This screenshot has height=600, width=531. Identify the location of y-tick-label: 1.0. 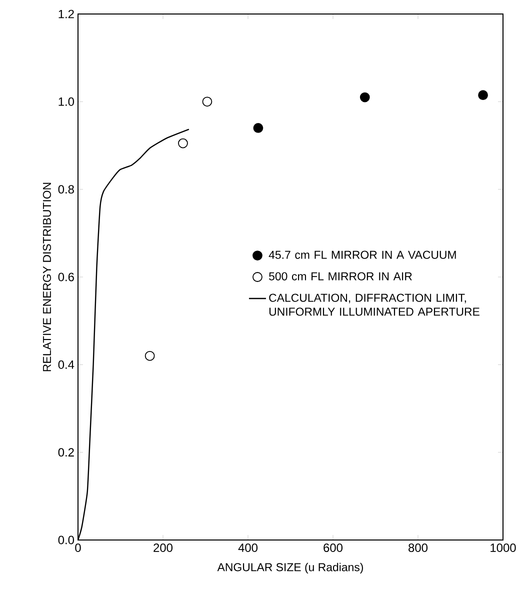
(66, 101).